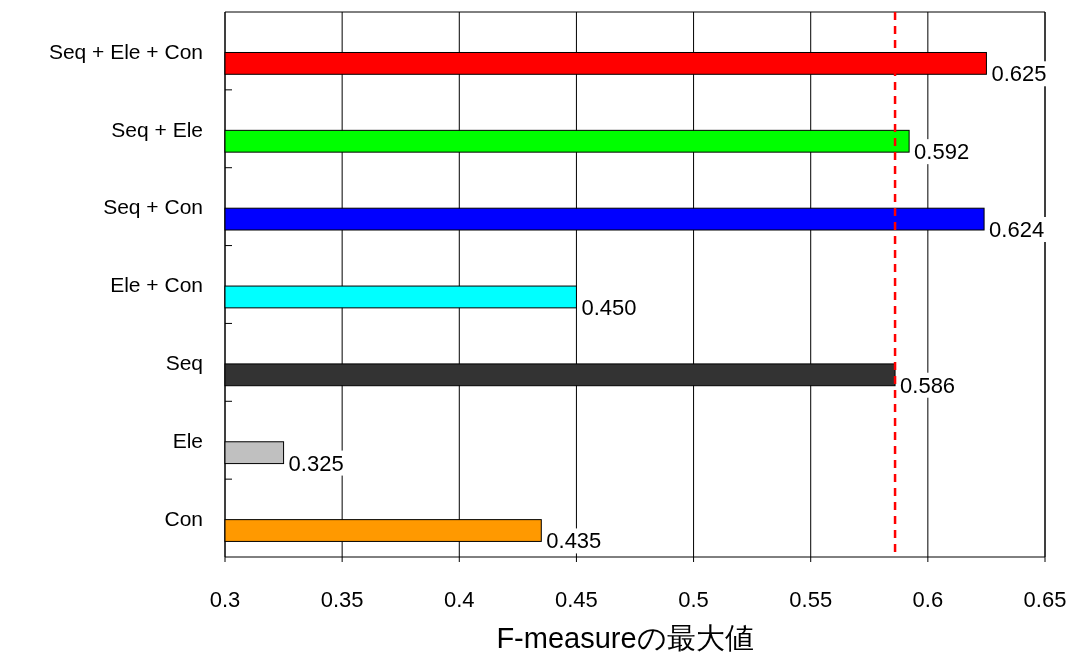 This screenshot has height=657, width=1073. I want to click on data-label: 0.586, so click(928, 385).